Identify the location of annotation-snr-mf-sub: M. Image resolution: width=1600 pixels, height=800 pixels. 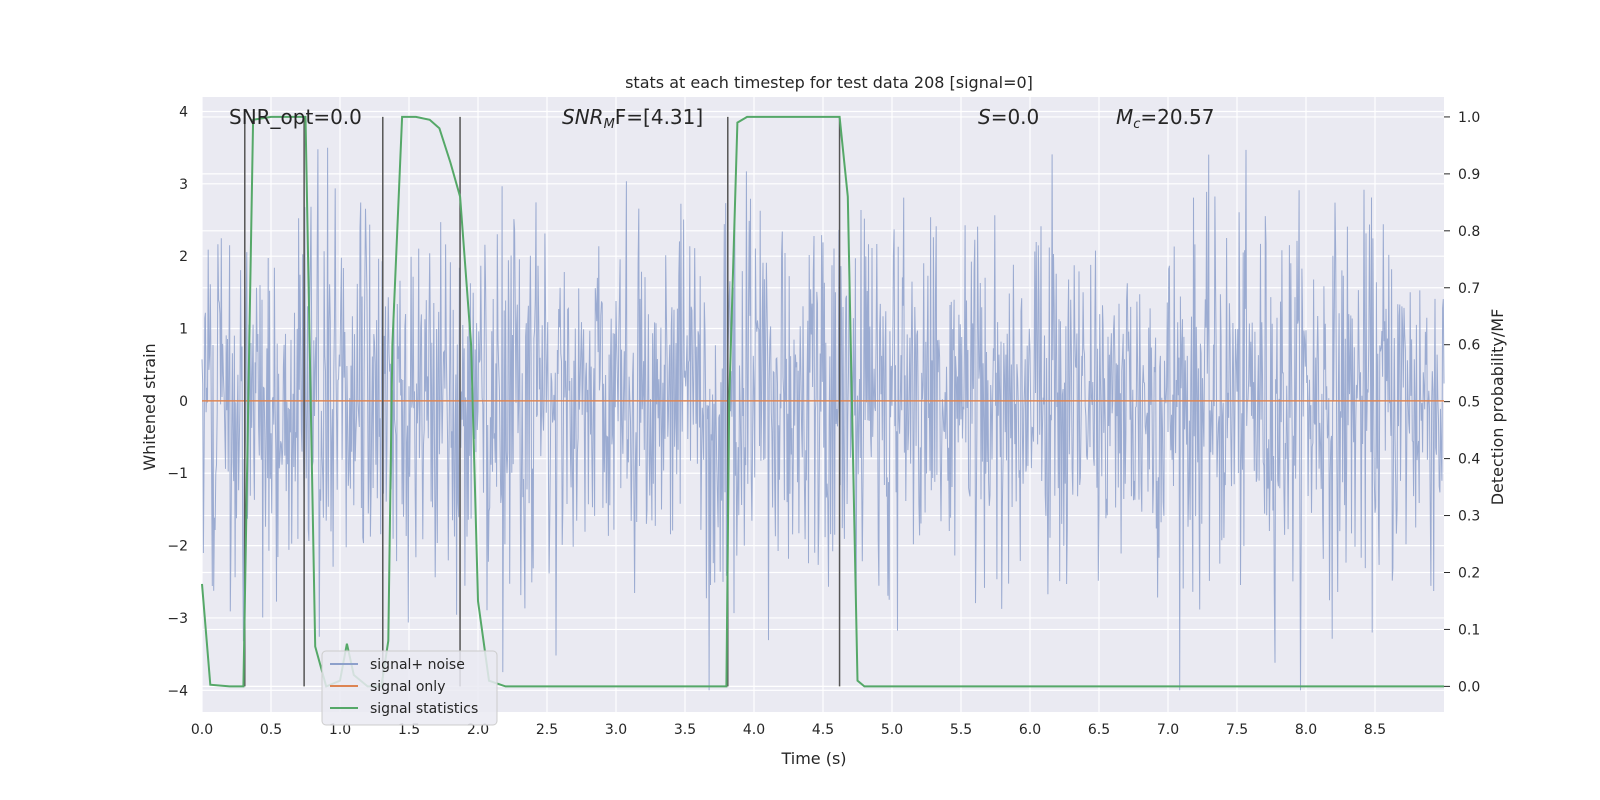
(609, 124).